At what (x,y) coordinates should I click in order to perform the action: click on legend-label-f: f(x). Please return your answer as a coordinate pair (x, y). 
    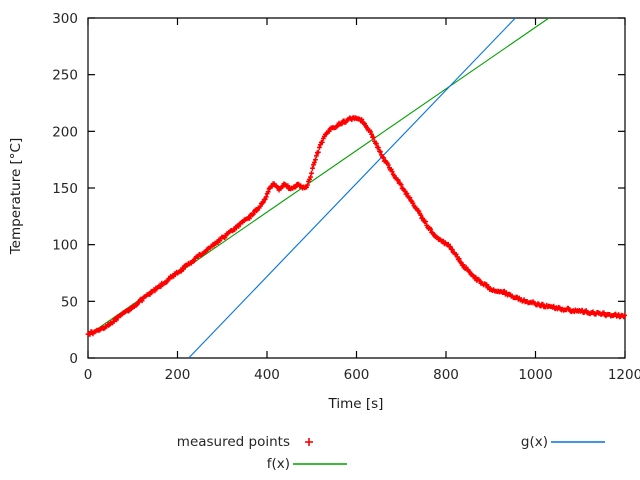
    Looking at the image, I should click on (278, 464).